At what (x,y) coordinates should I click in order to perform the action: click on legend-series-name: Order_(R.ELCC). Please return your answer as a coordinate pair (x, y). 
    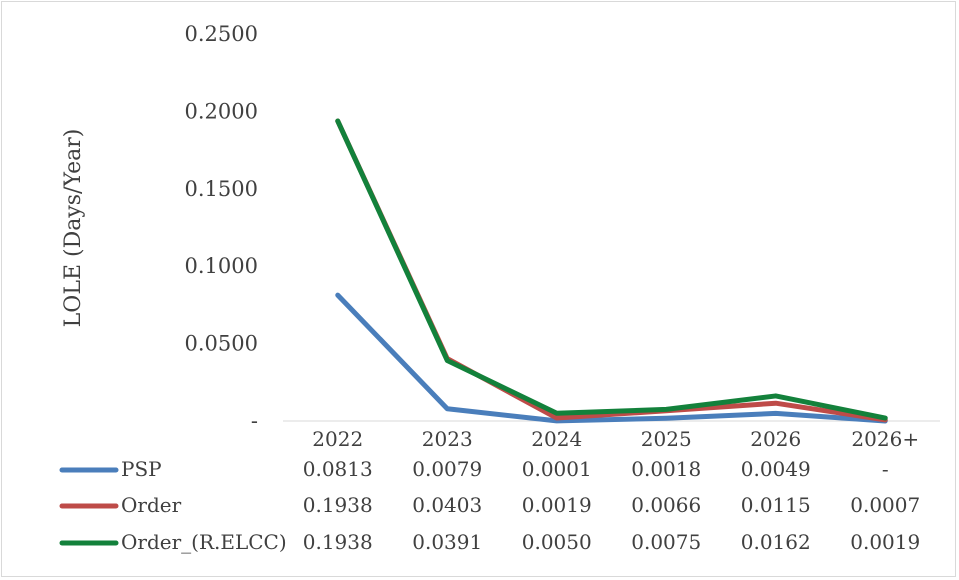
    Looking at the image, I should click on (204, 542).